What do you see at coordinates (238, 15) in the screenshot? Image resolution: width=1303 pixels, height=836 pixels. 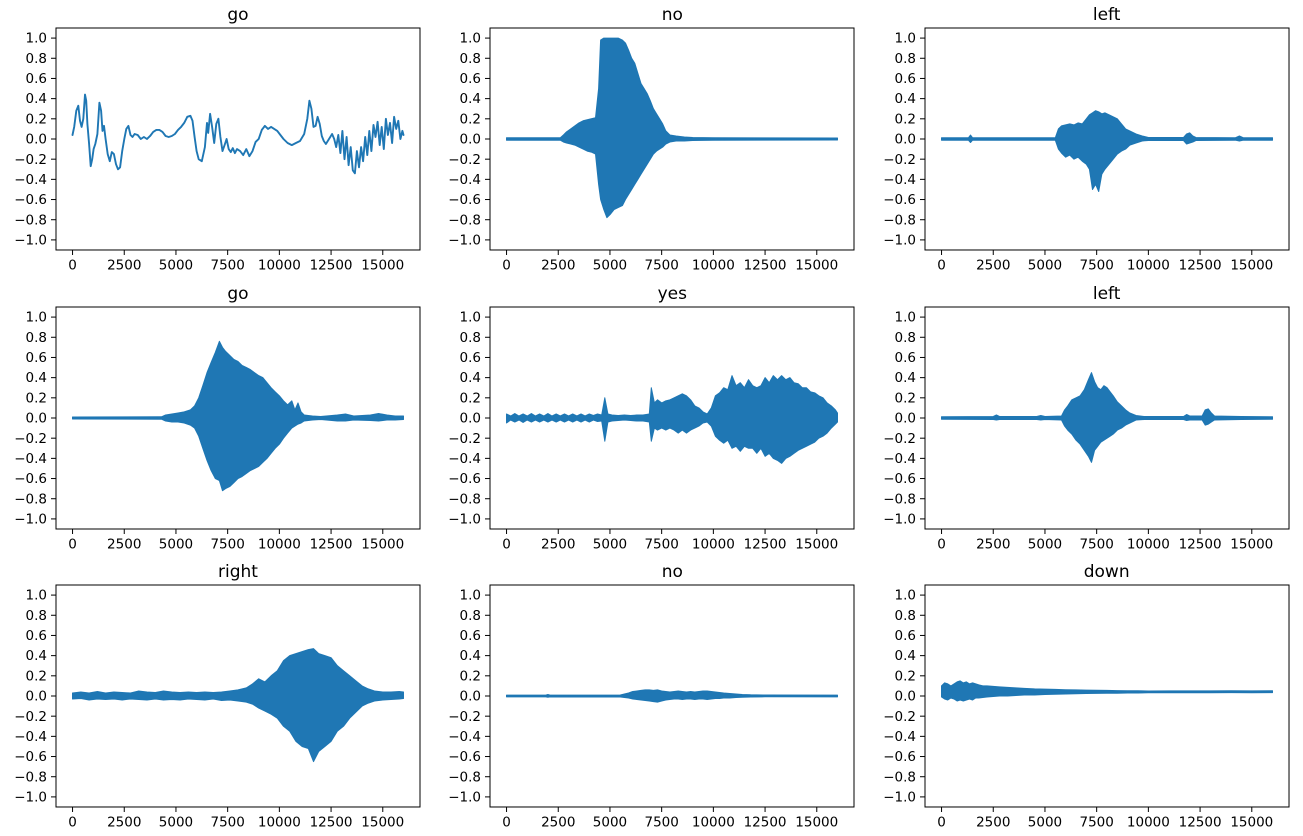 I see `subplot-title: go` at bounding box center [238, 15].